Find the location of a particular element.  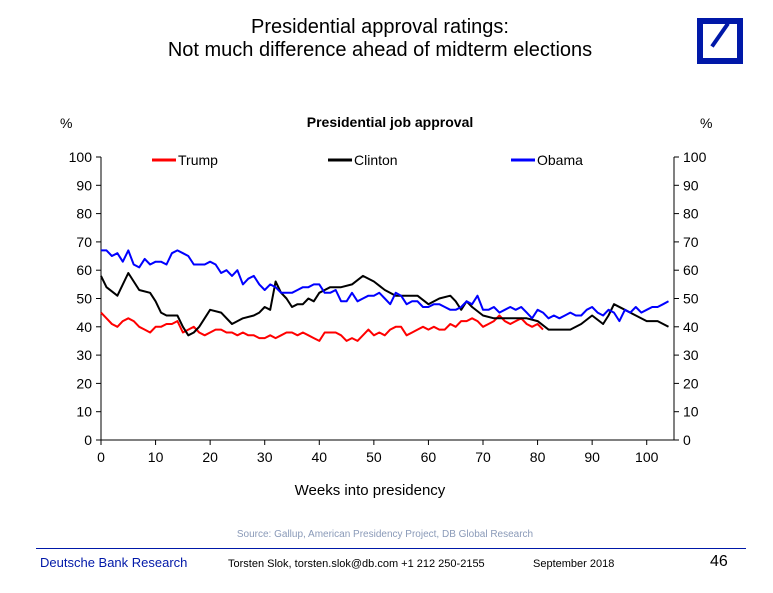

x-axis-label: Weeks into presidency is located at coordinates (370, 490).